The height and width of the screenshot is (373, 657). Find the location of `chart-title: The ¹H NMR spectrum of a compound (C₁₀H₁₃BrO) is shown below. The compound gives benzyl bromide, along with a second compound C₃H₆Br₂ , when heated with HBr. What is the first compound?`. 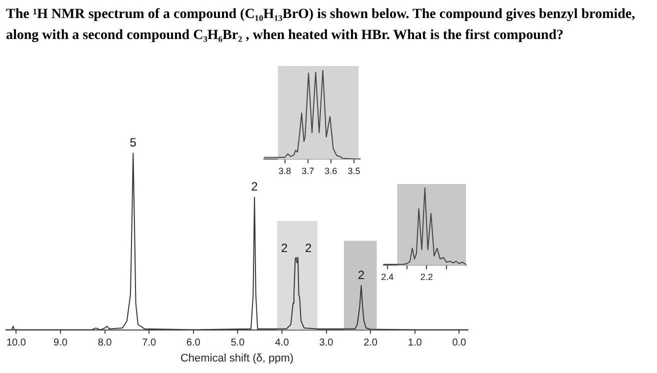

chart-title: The ¹H NMR spectrum of a compound (C₁₀H₁₃BrO) is shown below. The compound gives benzyl bromide, along with a second compound C₃H₆Br₂ , when heated with HBr. What is the first compound? is located at coordinates (321, 25).